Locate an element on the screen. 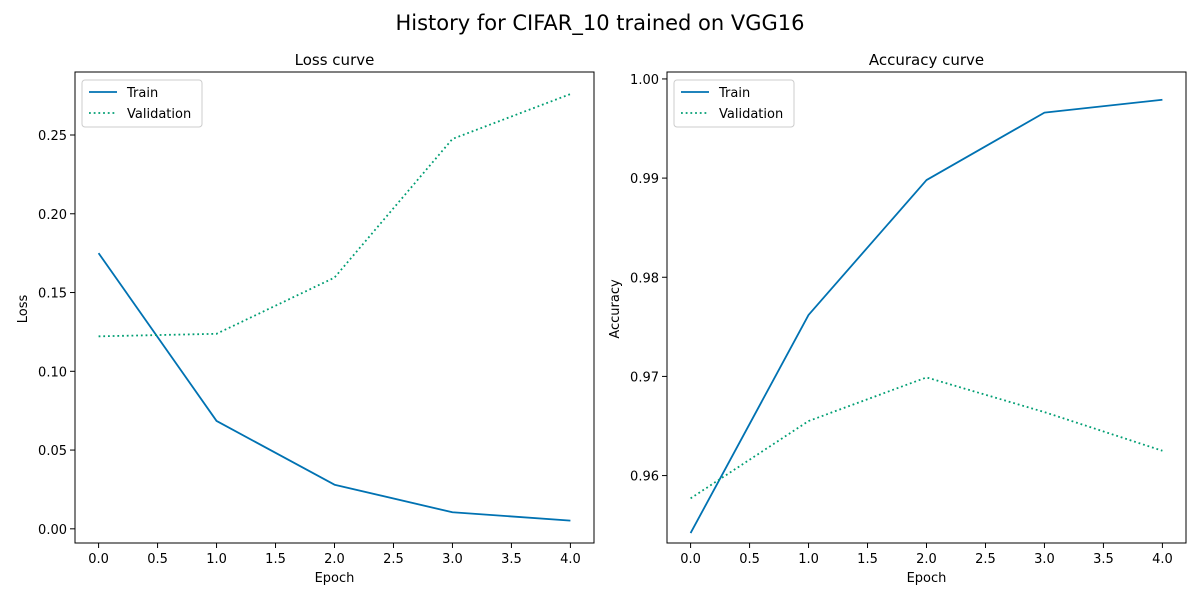  accuracy-x-tick-label: 4.0 is located at coordinates (1162, 559).